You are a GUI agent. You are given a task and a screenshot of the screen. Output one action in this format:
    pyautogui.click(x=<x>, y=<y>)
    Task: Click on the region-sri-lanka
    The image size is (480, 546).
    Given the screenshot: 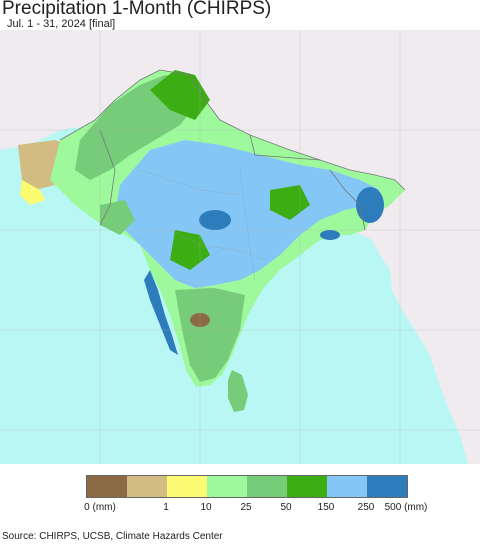 What is the action you would take?
    pyautogui.click(x=238, y=391)
    